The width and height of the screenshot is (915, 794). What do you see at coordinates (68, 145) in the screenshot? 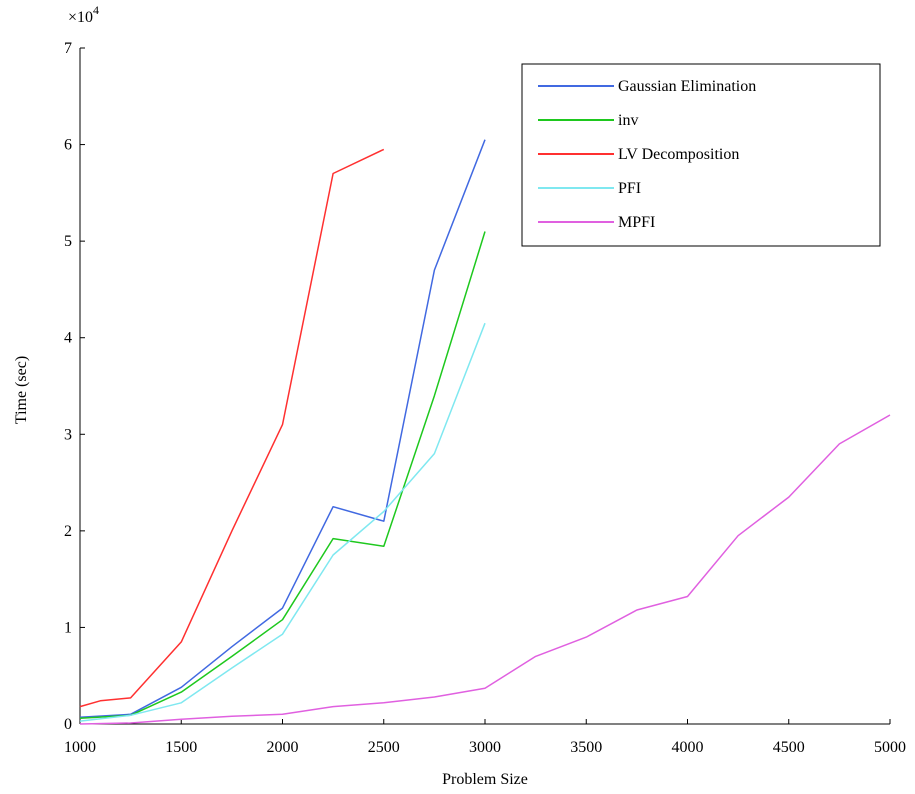
I see `y-tick-label: 6` at bounding box center [68, 145].